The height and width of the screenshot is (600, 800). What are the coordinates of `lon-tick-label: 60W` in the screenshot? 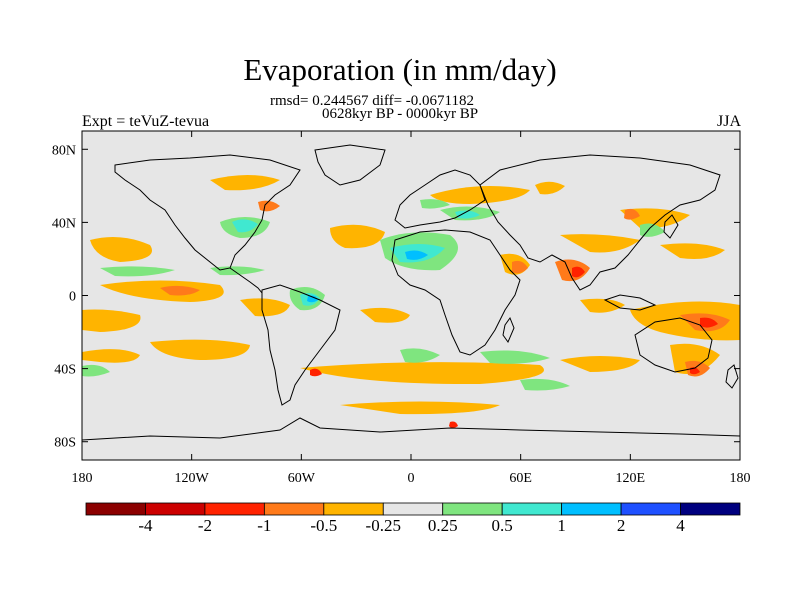 It's located at (302, 478).